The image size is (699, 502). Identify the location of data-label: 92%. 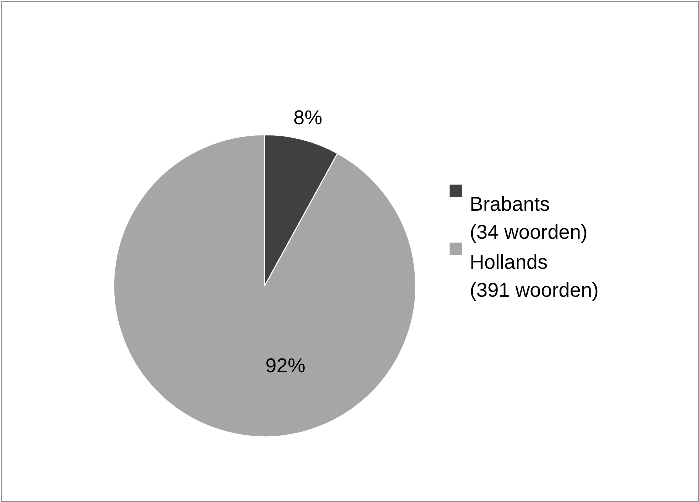
(286, 366).